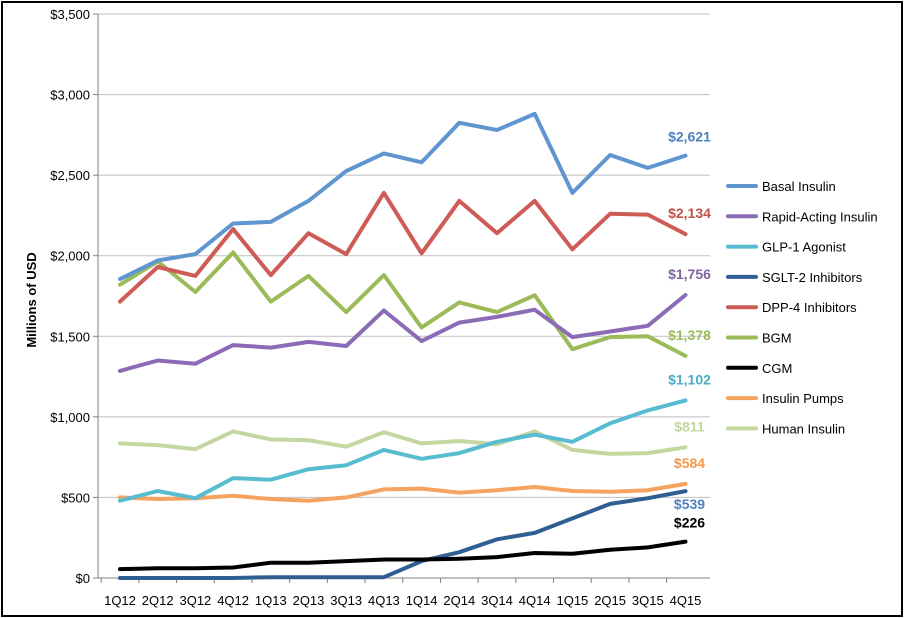  I want to click on x-tick-label: 3Q15, so click(648, 600).